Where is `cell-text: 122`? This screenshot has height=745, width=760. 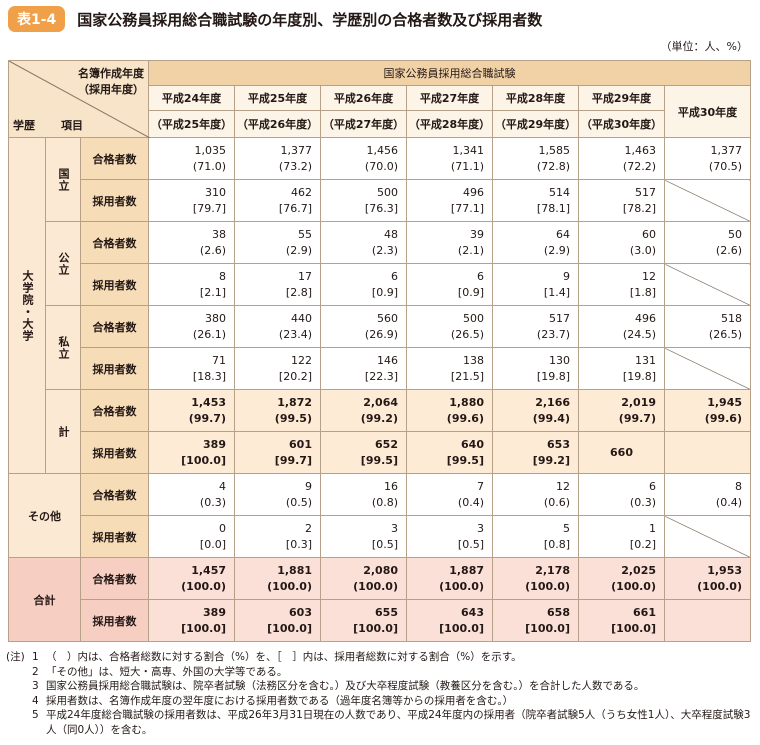 cell-text: 122 is located at coordinates (301, 360).